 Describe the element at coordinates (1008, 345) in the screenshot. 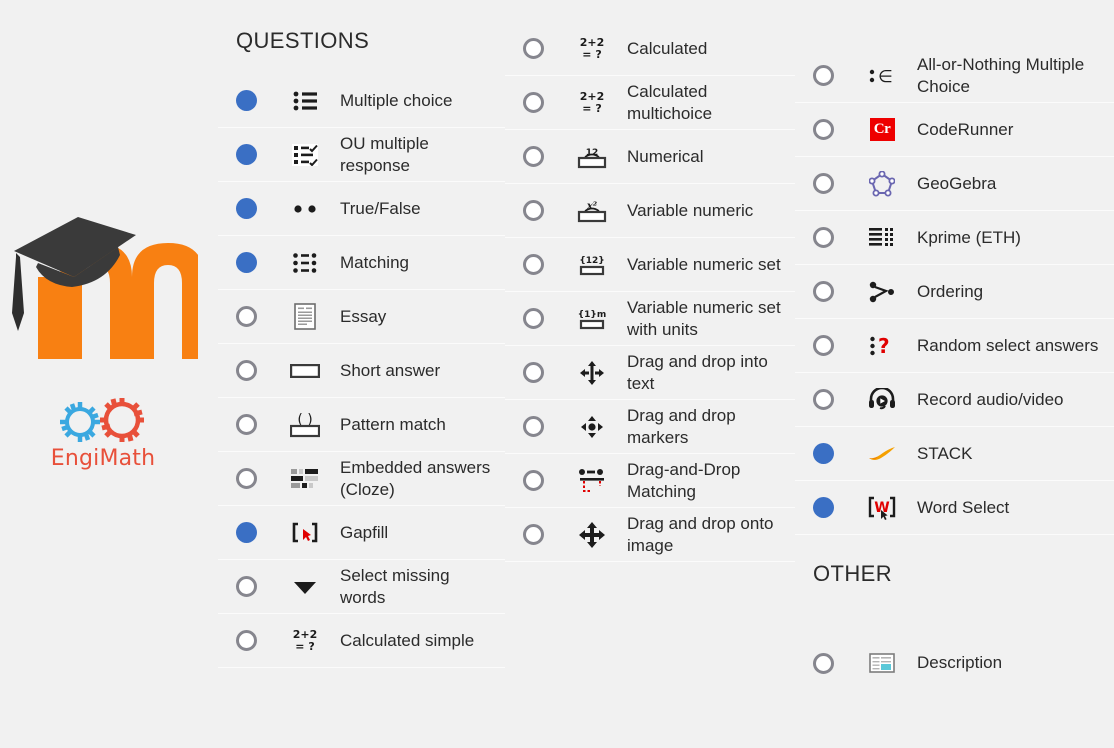

I see `question-type-label: Random select answers` at that location.